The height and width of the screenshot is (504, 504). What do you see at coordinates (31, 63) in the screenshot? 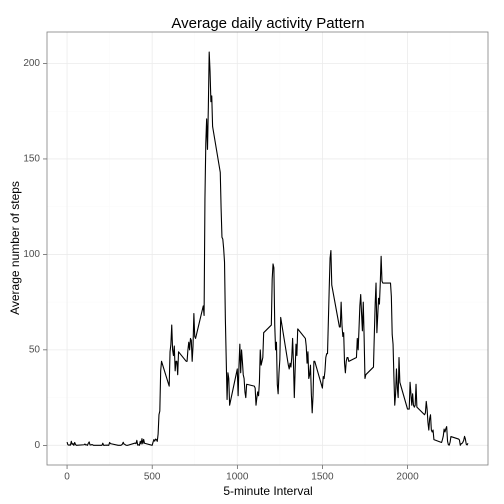
I see `y-tick-label: 200` at bounding box center [31, 63].